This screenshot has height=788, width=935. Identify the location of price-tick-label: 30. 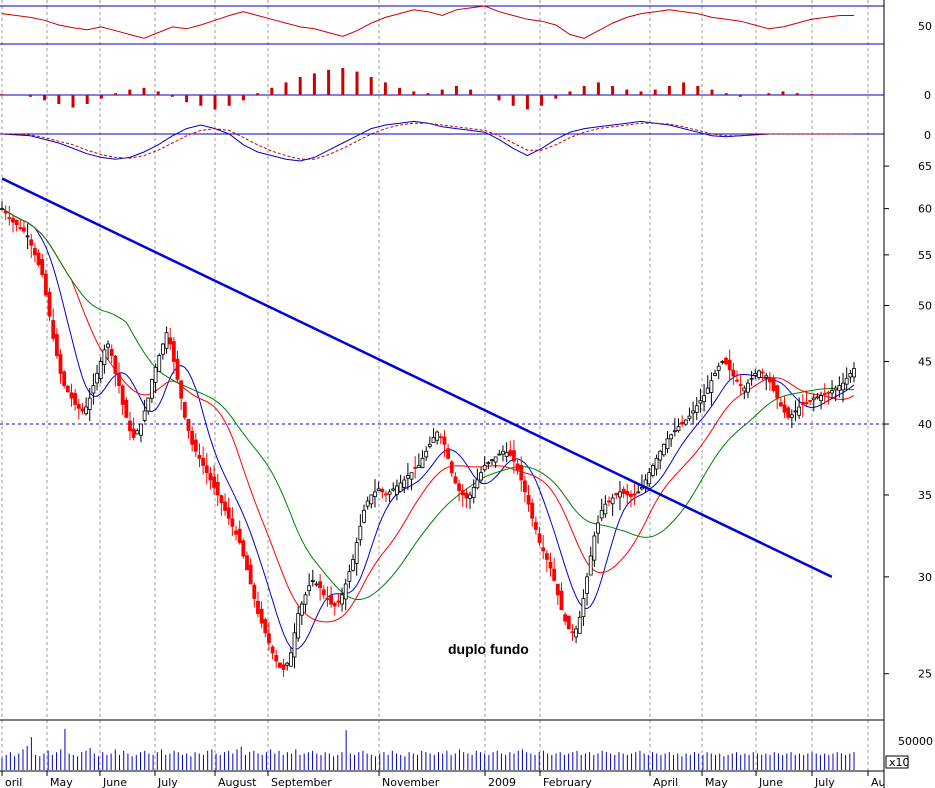
(925, 577).